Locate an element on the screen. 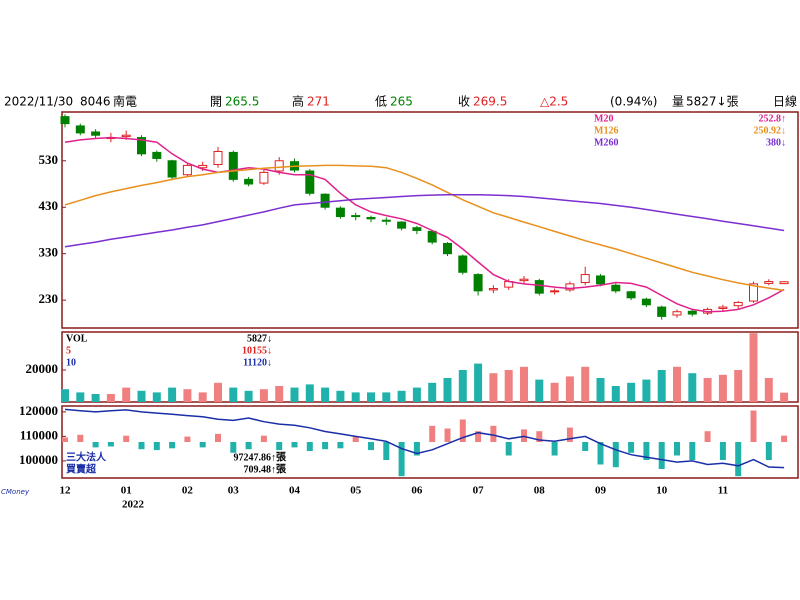  ma-line is located at coordinates (424, 220).